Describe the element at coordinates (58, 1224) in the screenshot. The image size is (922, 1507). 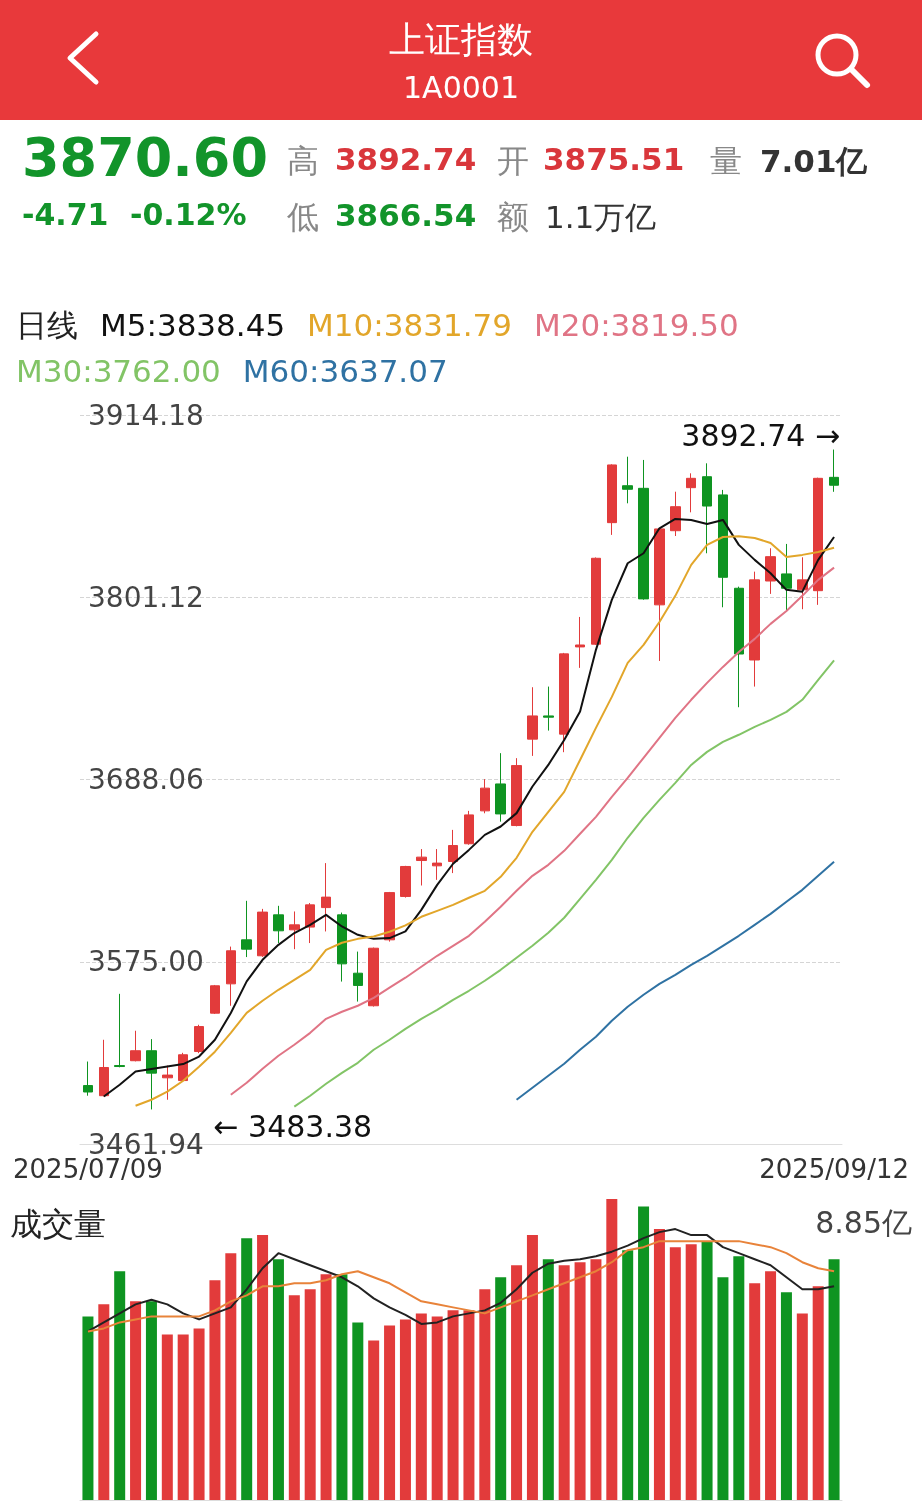
I see `chart-title: 成交量` at that location.